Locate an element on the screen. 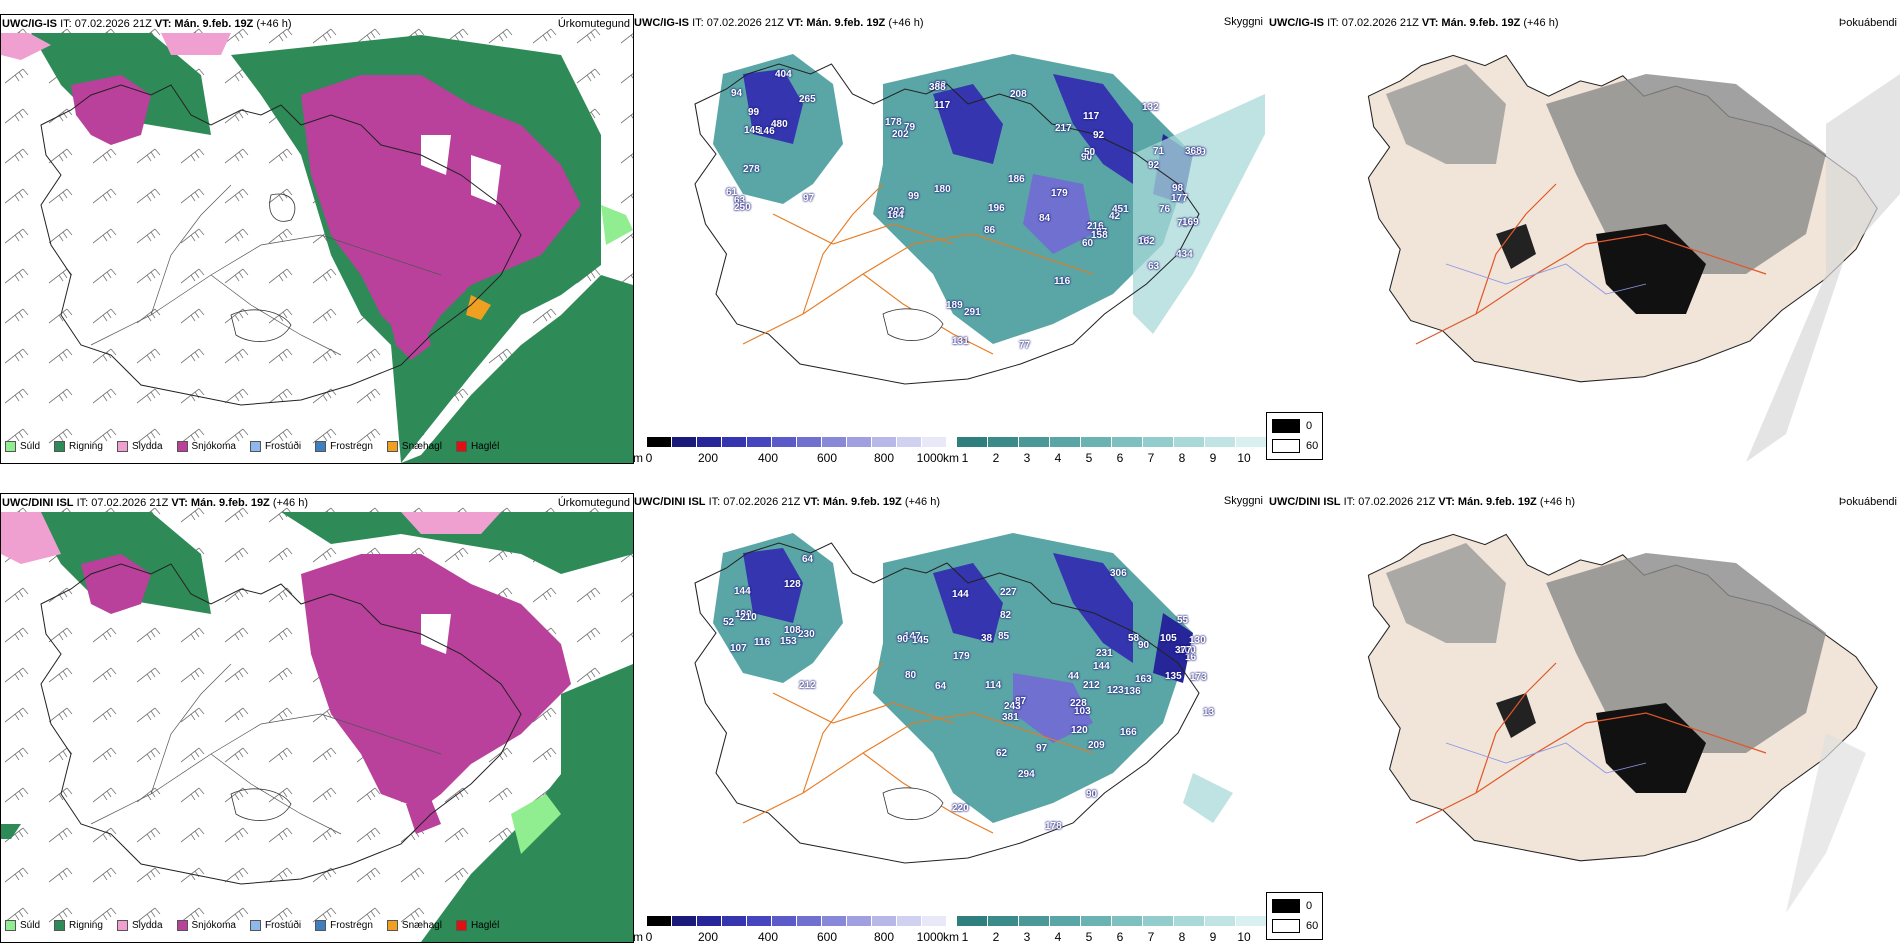 The height and width of the screenshot is (950, 1900). tick-label: 10 is located at coordinates (1244, 937).